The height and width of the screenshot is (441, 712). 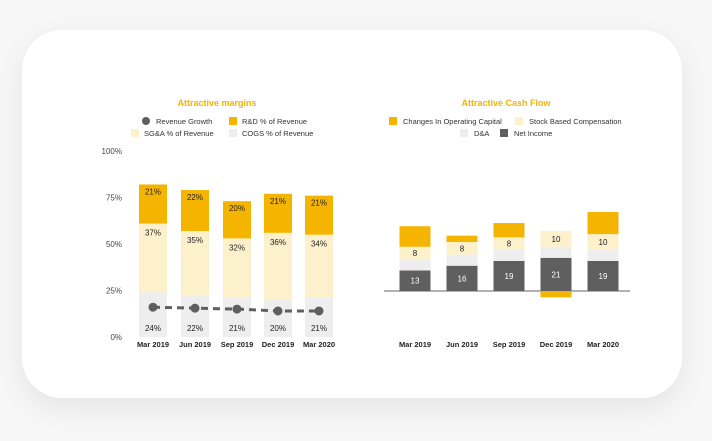 What do you see at coordinates (319, 244) in the screenshot?
I see `bar-value-label: 34%` at bounding box center [319, 244].